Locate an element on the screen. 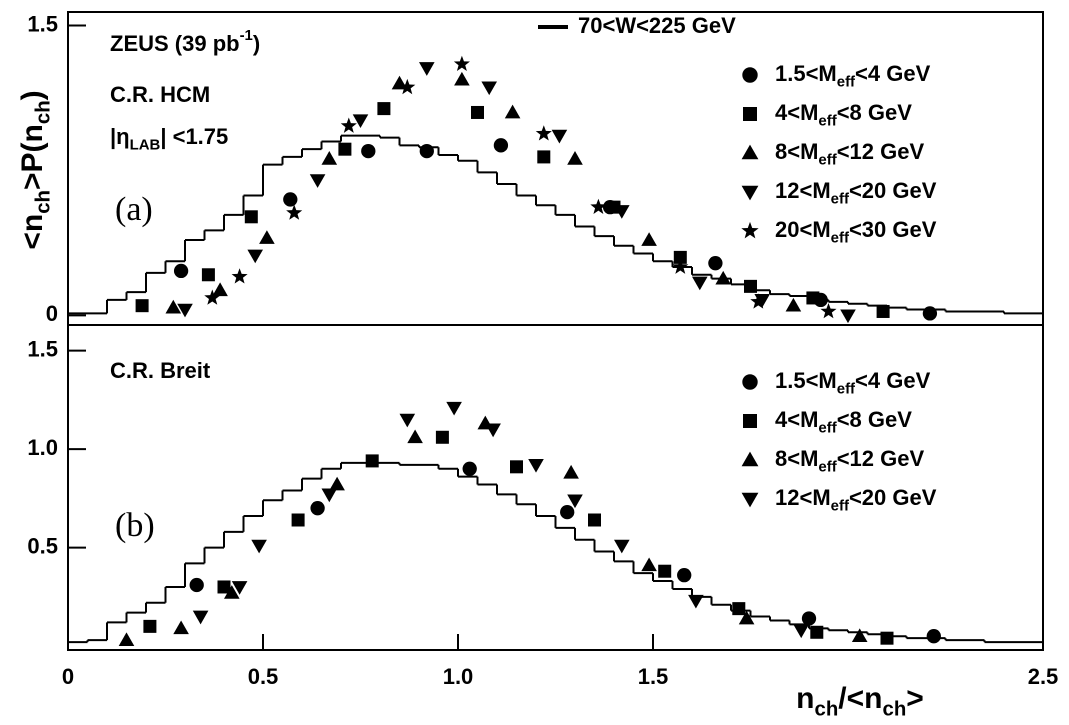 This screenshot has height=725, width=1069. annotation-part: ) is located at coordinates (256, 43).